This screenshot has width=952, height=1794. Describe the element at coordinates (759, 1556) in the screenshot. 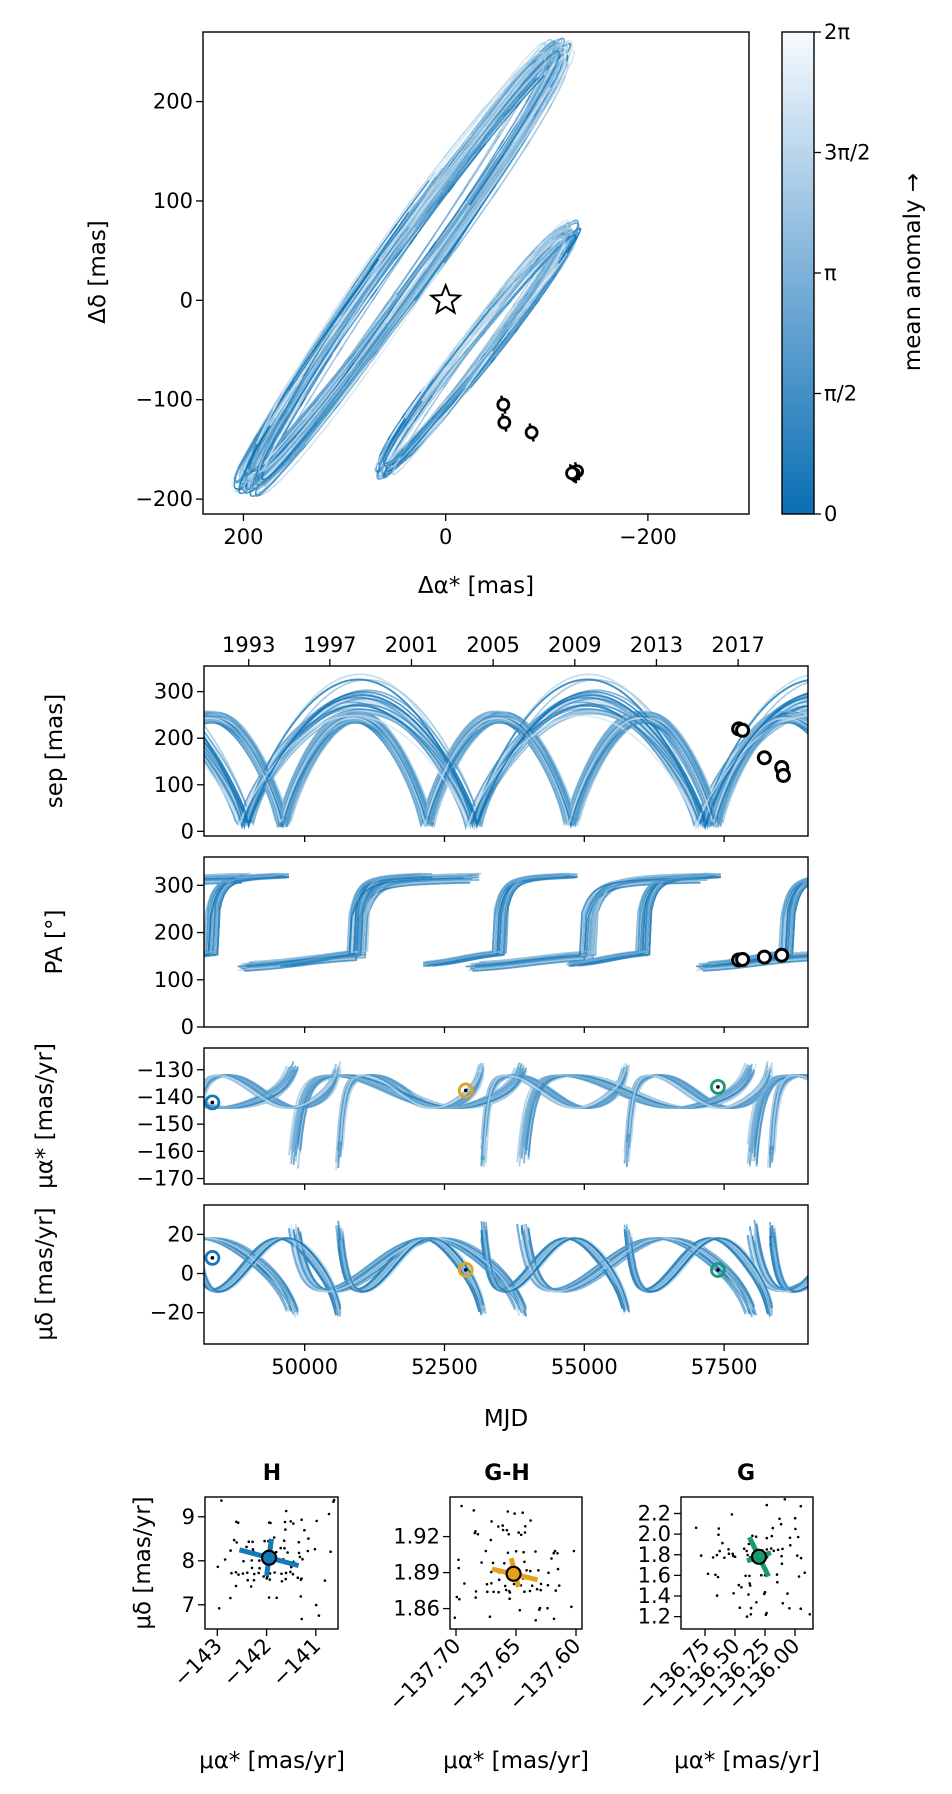

I see `gaia-measurement` at that location.